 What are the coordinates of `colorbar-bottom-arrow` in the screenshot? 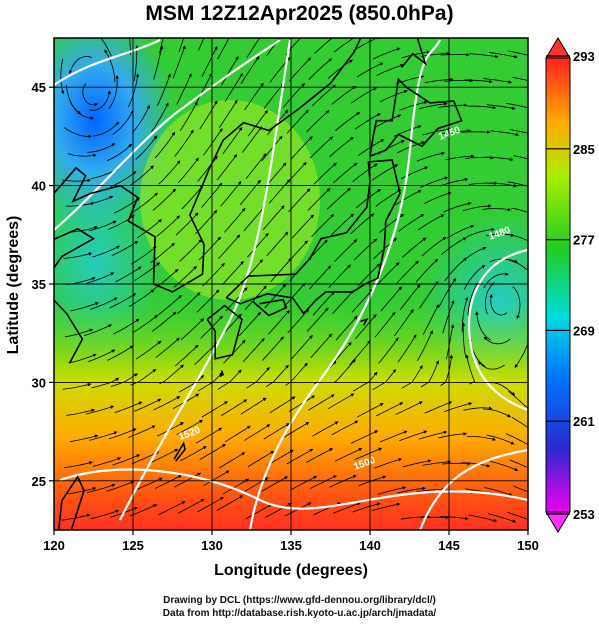 It's located at (558, 522).